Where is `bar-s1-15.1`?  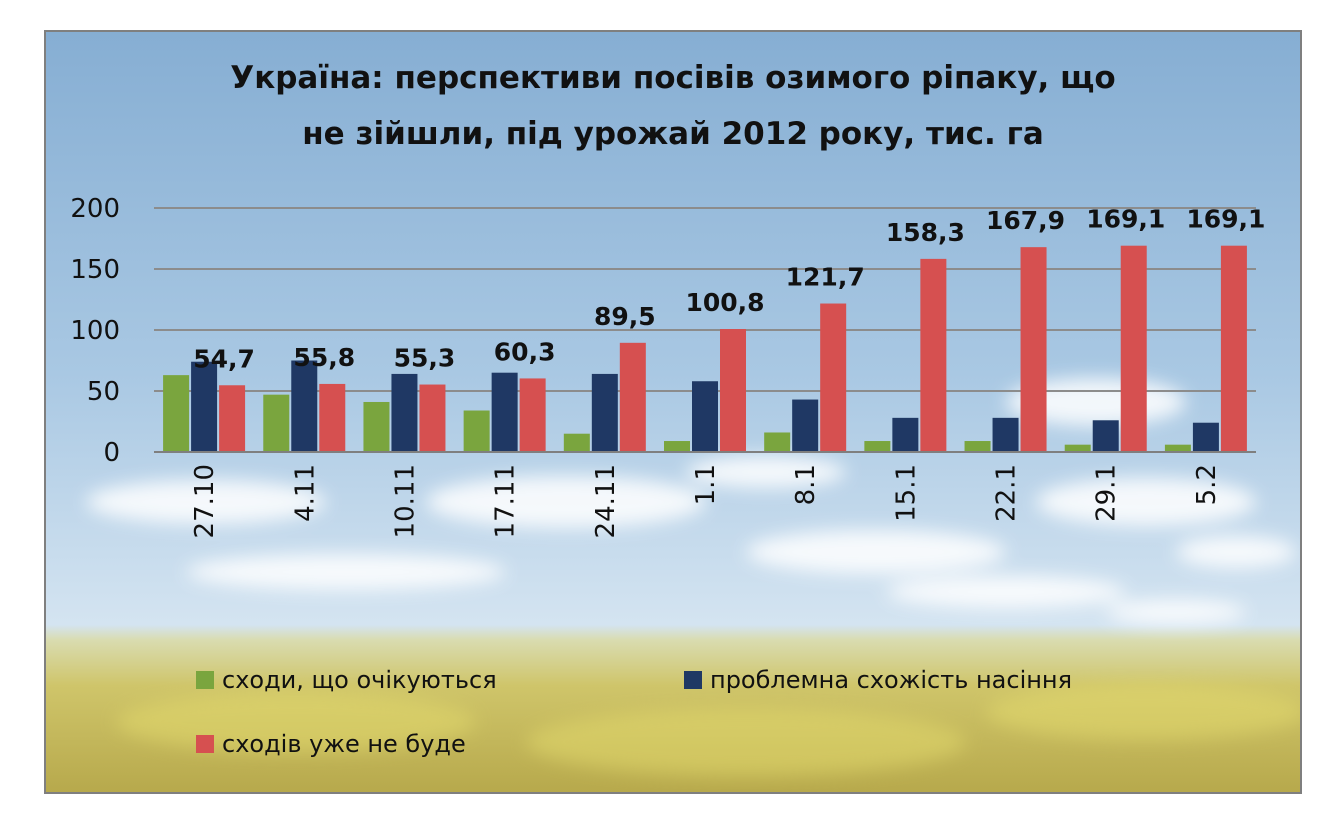 bar-s1-15.1 is located at coordinates (877, 446).